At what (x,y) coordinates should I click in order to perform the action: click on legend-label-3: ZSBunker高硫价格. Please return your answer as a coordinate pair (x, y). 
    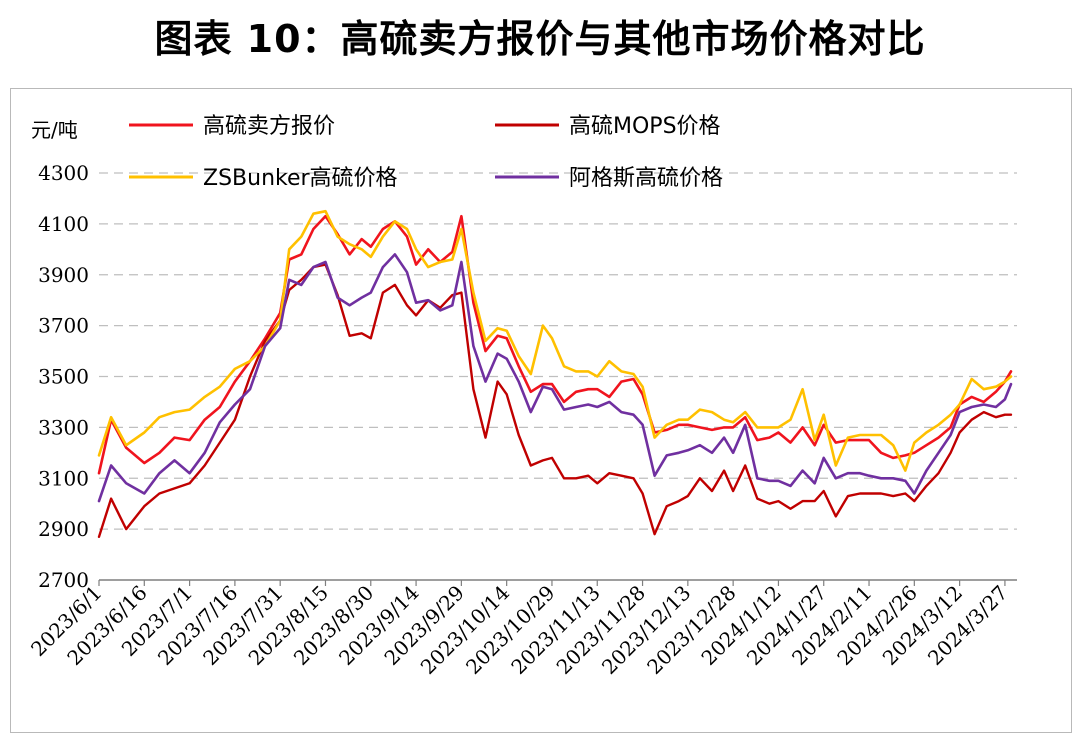
    Looking at the image, I should click on (300, 178).